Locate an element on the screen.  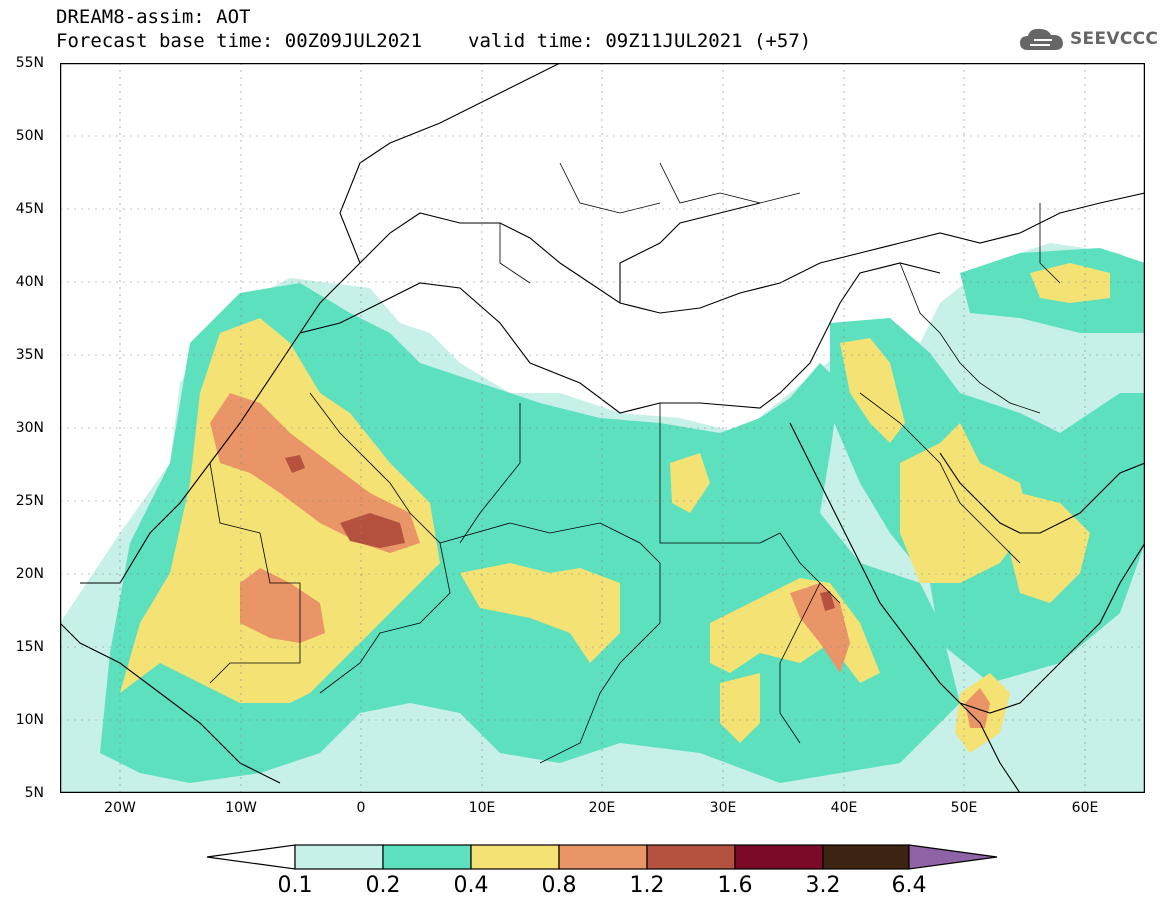
lon-label: 10E is located at coordinates (482, 808).